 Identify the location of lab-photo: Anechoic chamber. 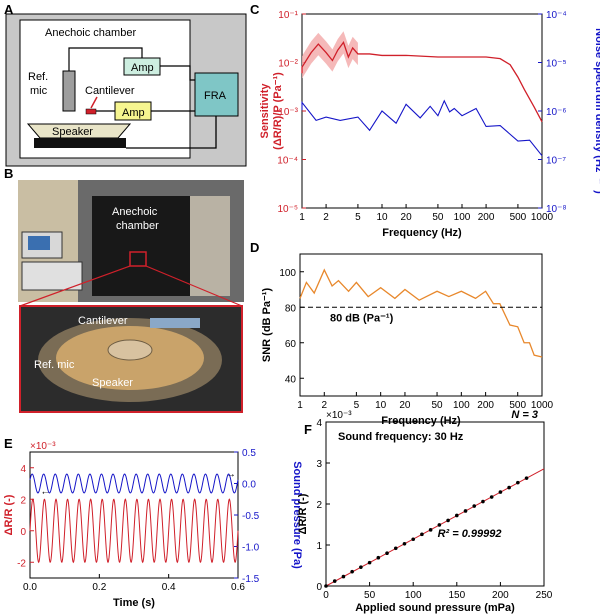
(131, 241).